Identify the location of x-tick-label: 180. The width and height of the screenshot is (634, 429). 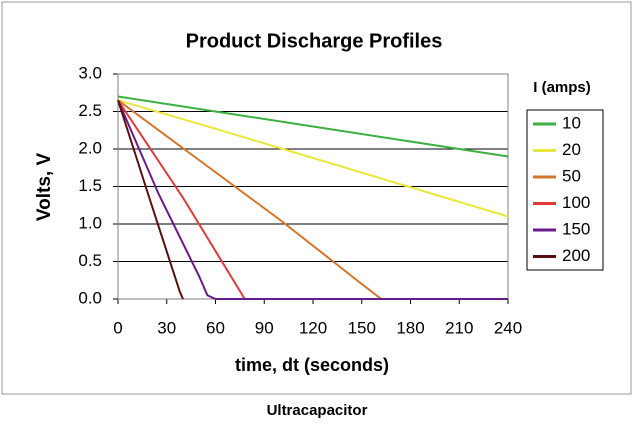
(410, 327).